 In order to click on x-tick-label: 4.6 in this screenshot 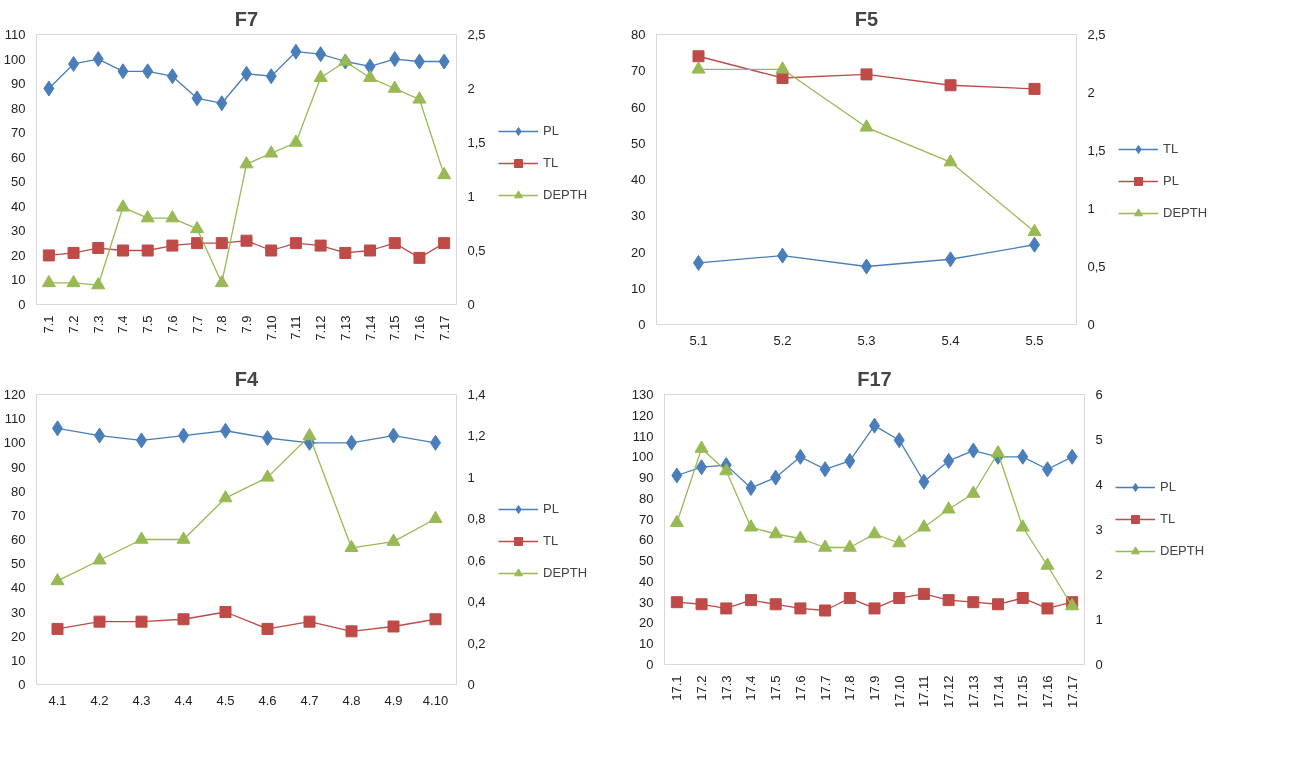, I will do `click(267, 700)`.